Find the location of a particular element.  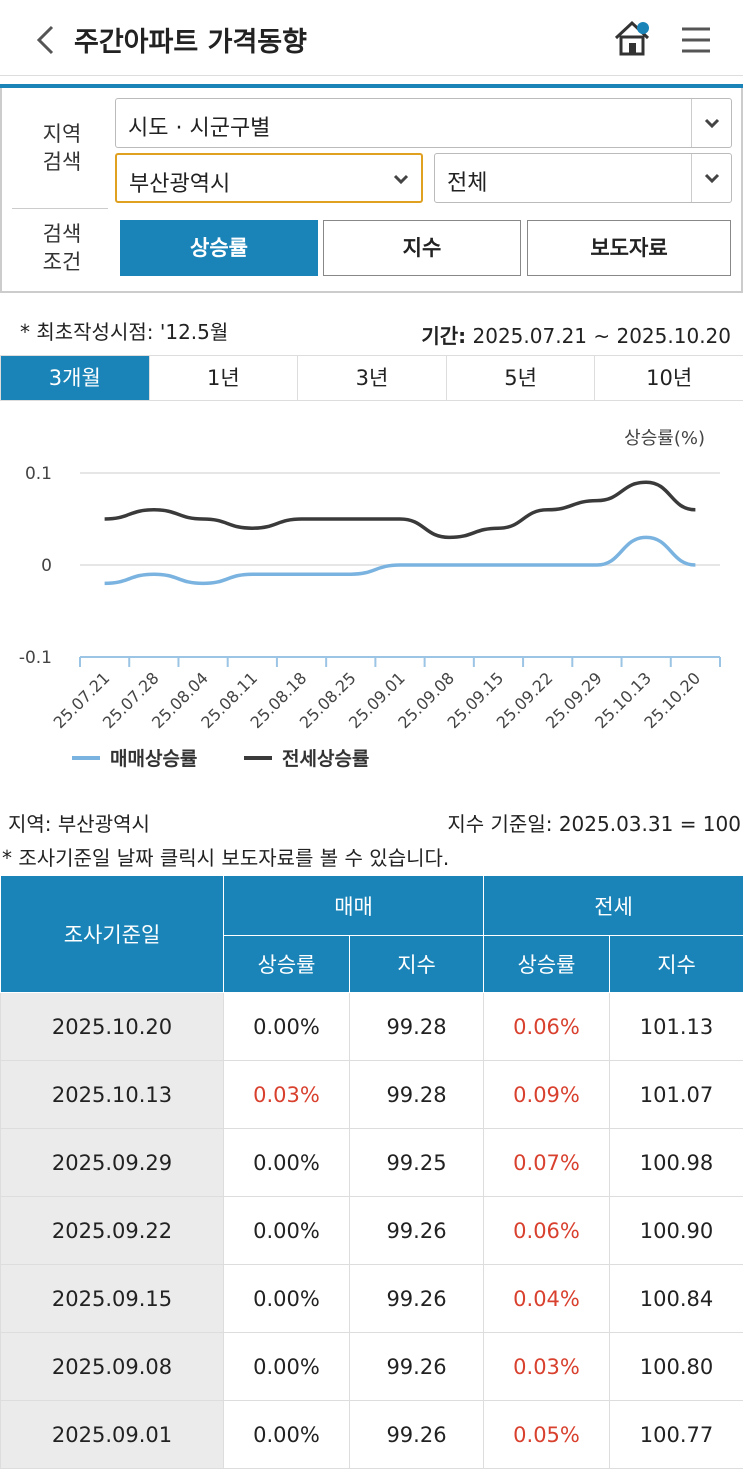

select-text: 전체 is located at coordinates (467, 183).